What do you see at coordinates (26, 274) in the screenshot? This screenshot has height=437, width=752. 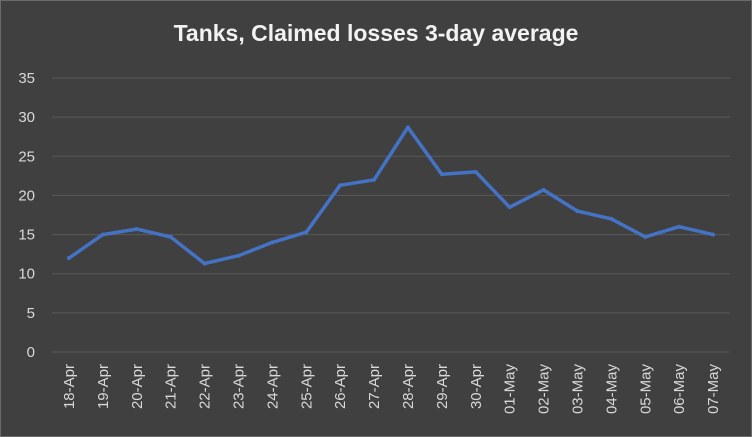 I see `y-tick-label: 10` at bounding box center [26, 274].